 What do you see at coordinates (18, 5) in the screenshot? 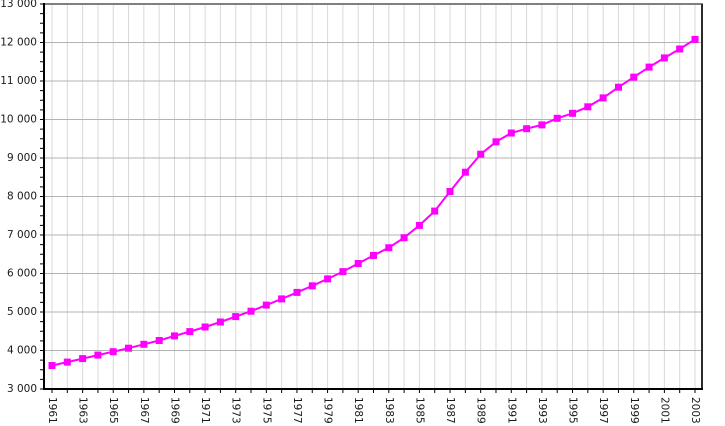
I see `y-axis-label: 13 000` at bounding box center [18, 5].